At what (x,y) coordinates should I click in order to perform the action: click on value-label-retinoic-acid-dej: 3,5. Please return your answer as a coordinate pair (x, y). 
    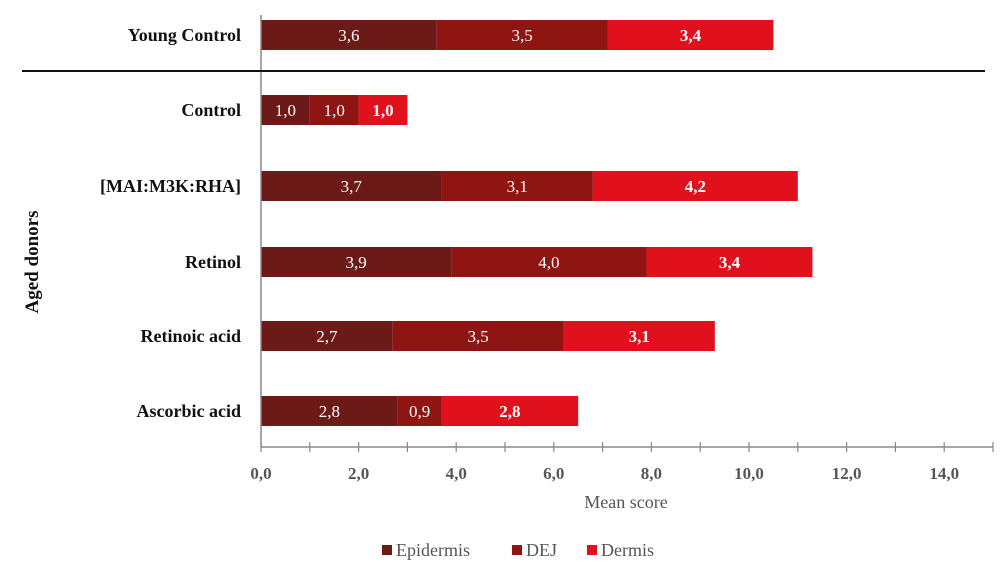
    Looking at the image, I should click on (478, 336).